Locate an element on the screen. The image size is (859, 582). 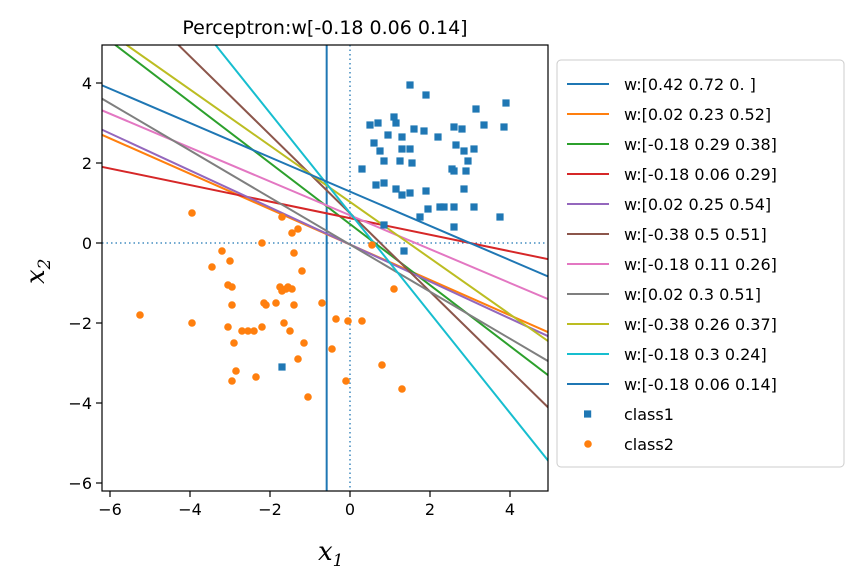
y-axis-label-subscript: 2 is located at coordinates (45, 265).